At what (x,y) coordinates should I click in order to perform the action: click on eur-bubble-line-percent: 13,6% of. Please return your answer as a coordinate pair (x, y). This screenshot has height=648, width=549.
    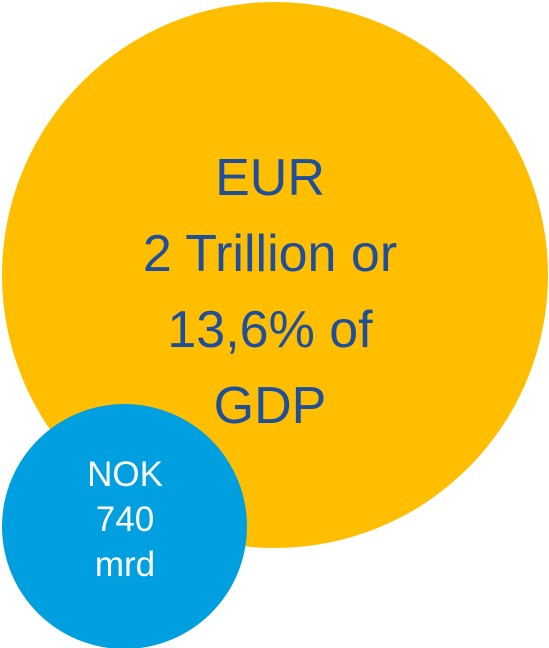
    Looking at the image, I should click on (270, 330).